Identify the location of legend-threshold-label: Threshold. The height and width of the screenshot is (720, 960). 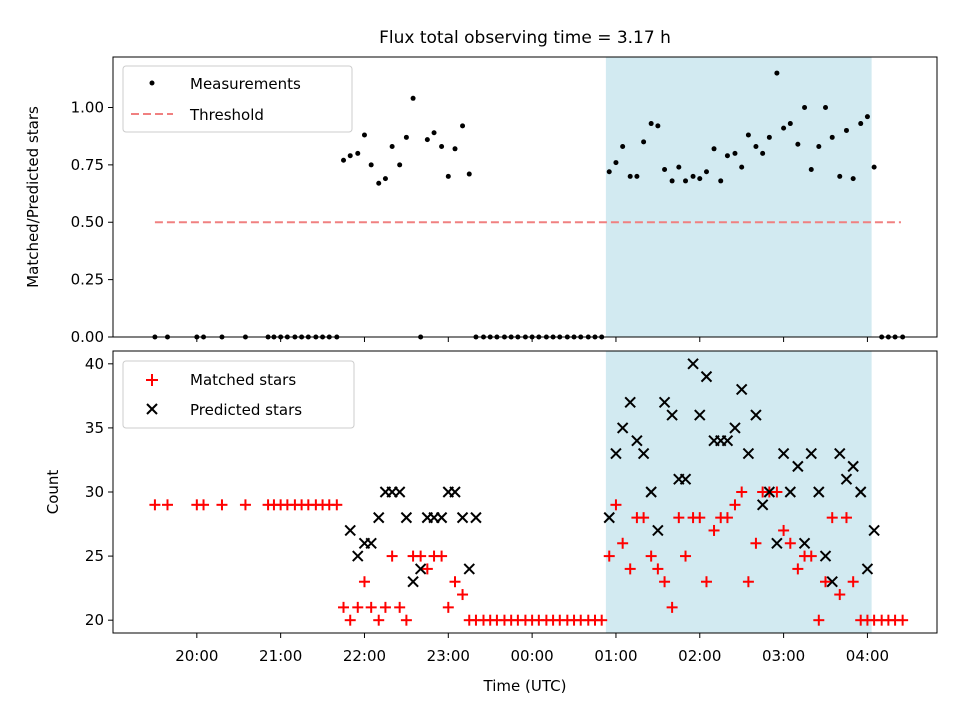
(226, 115).